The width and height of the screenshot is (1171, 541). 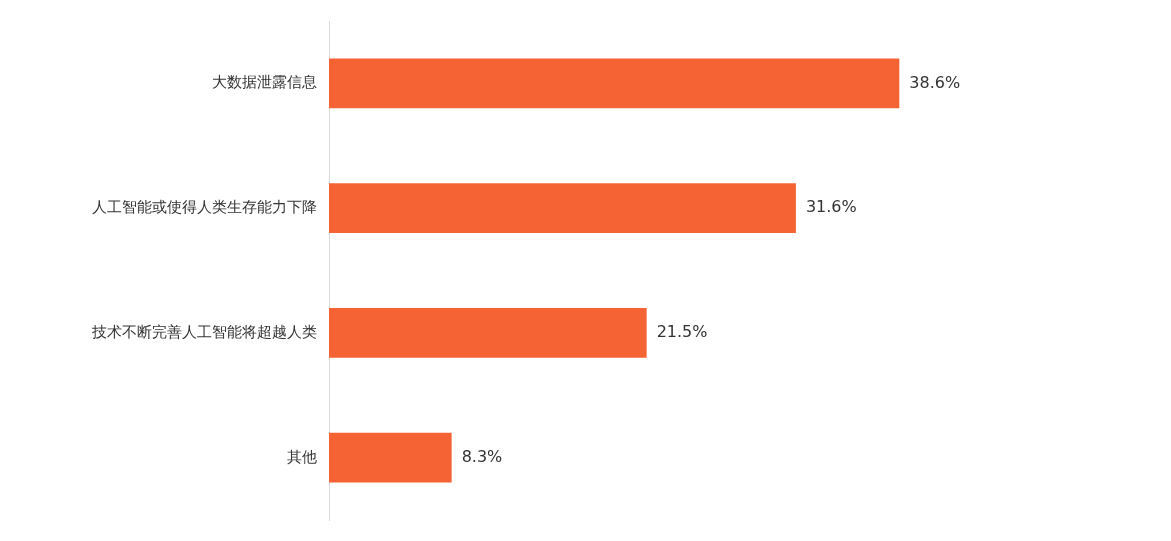 What do you see at coordinates (935, 82) in the screenshot?
I see `data-label: 38.6%` at bounding box center [935, 82].